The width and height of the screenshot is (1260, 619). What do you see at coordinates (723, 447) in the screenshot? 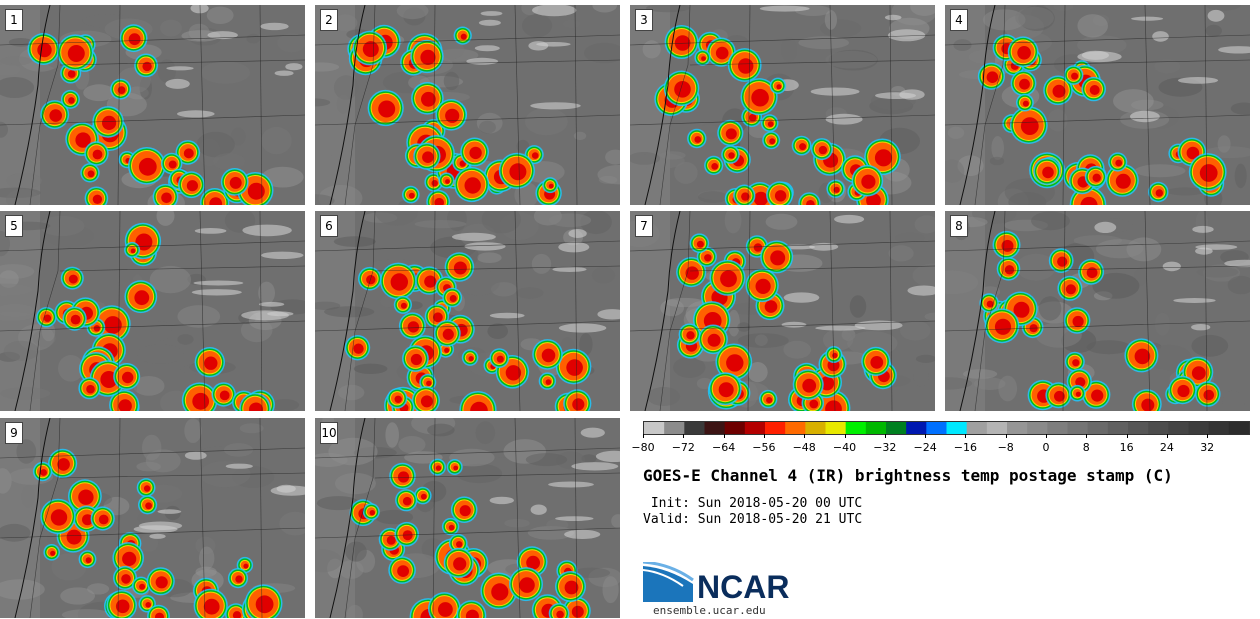
I see `colorbar-tick-label: −64` at bounding box center [723, 447].